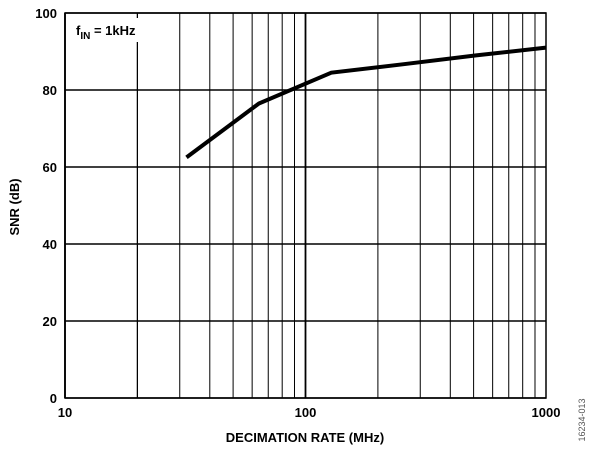 Image resolution: width=592 pixels, height=449 pixels. Describe the element at coordinates (50, 167) in the screenshot. I see `y-tick-label-60: 60` at that location.